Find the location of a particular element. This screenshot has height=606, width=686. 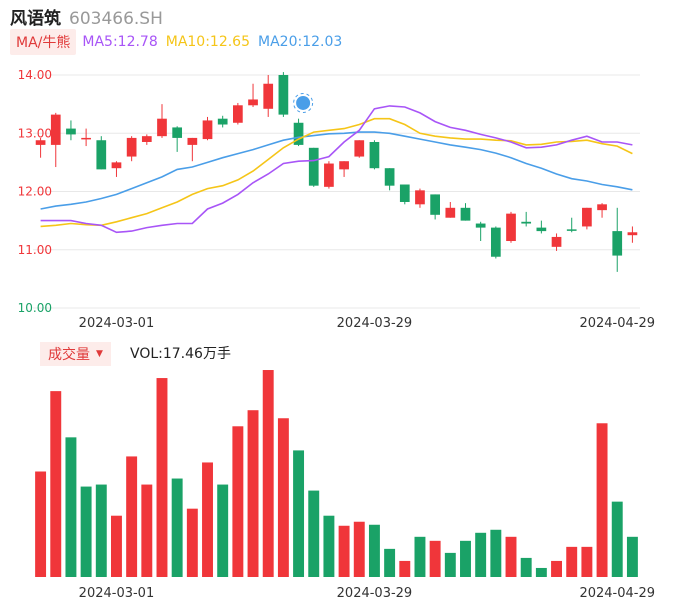

price-tick-label: 13.00 is located at coordinates (35, 133).